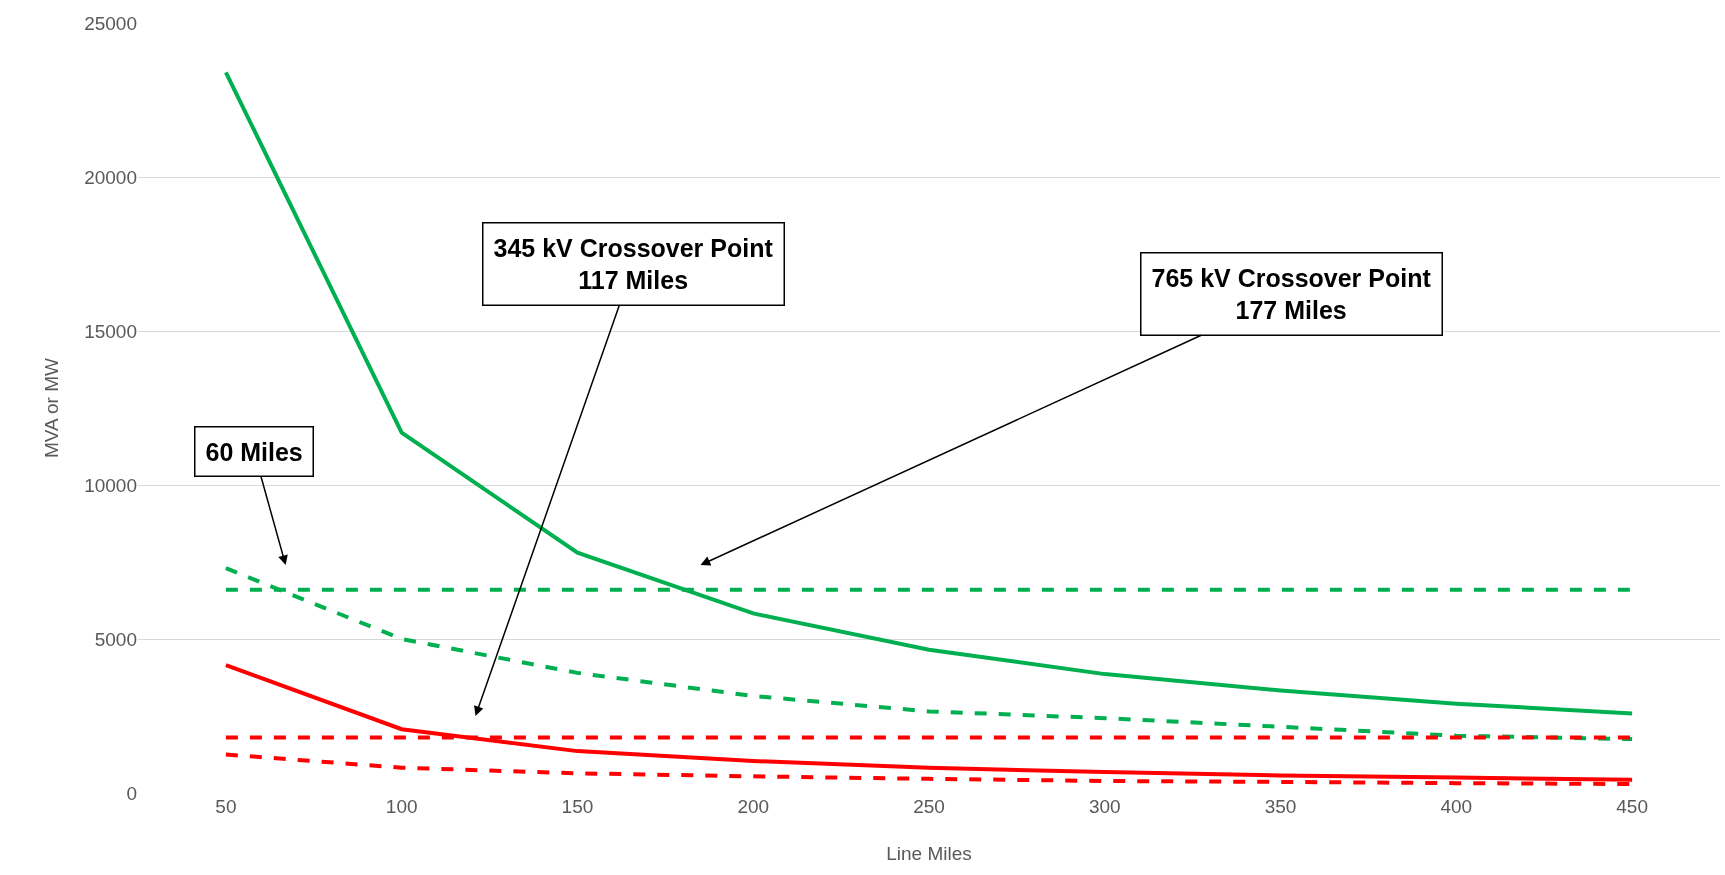  I want to click on x-tick-label: 300, so click(1104, 806).